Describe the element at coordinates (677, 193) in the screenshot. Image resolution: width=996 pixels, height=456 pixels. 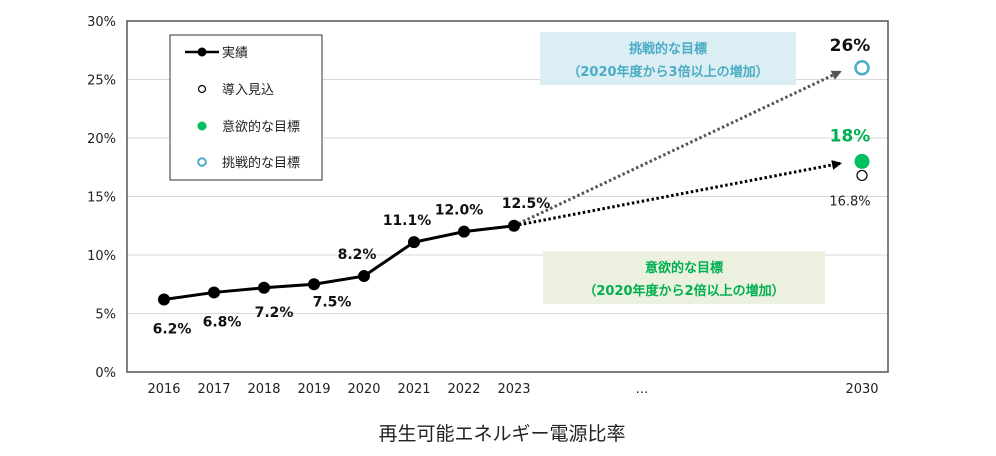
I see `arrow-to-ambitious-target` at that location.